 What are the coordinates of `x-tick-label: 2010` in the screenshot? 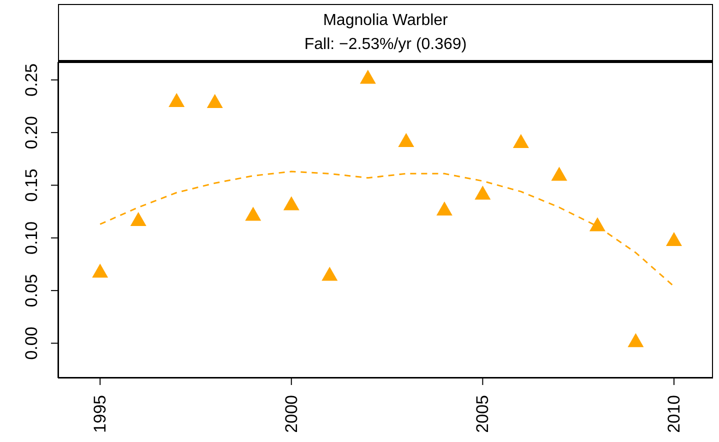 It's located at (674, 414).